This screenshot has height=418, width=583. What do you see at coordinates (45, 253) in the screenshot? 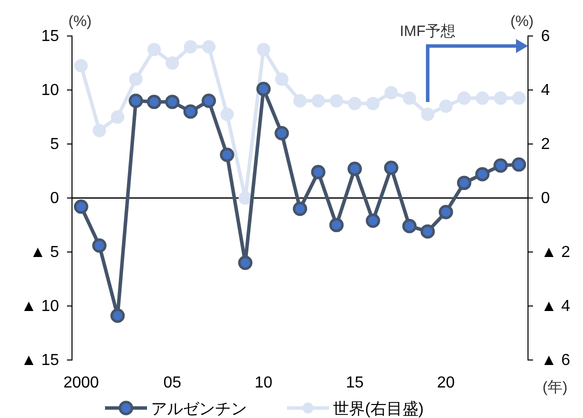
I see `y-tick-label: ▲ 5` at bounding box center [45, 253].